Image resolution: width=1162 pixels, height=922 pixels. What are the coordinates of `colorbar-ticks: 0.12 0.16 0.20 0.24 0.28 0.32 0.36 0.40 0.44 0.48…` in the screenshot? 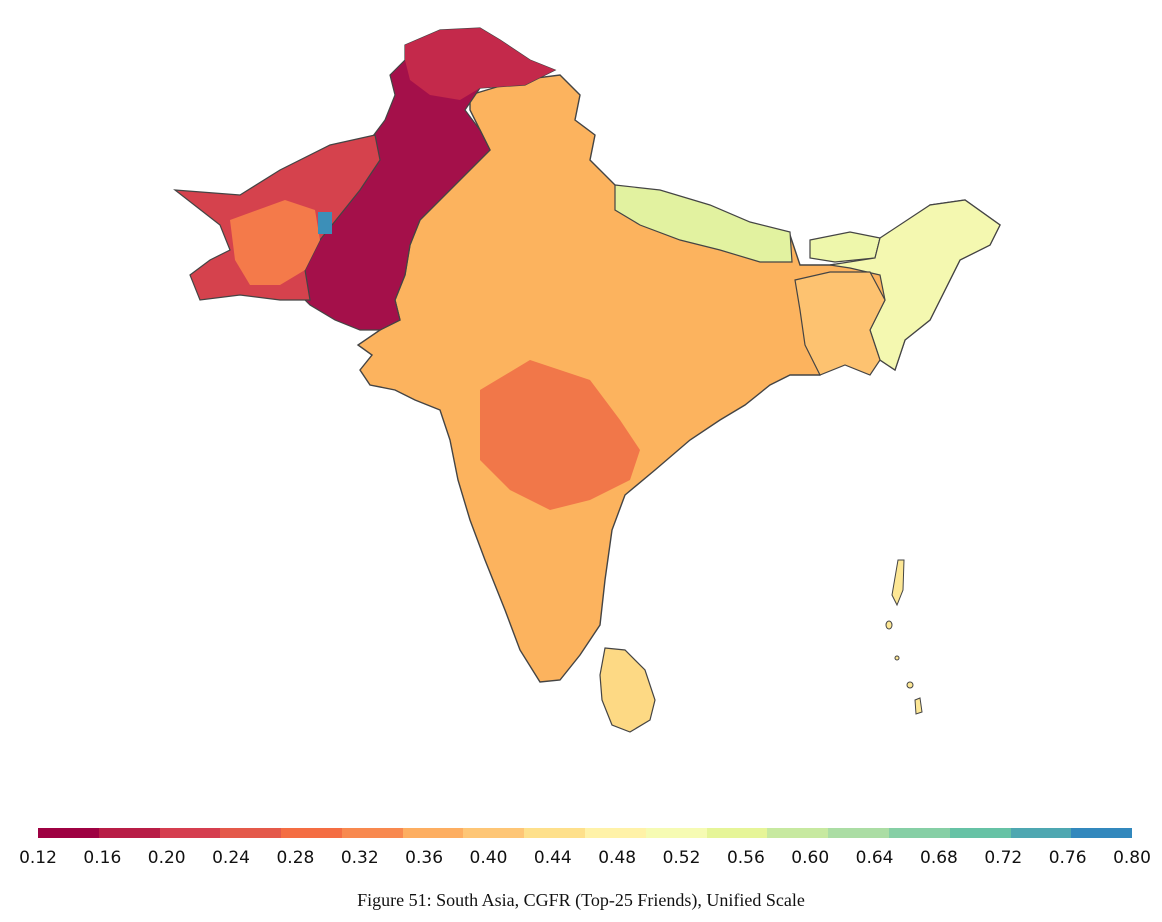 It's located at (581, 859).